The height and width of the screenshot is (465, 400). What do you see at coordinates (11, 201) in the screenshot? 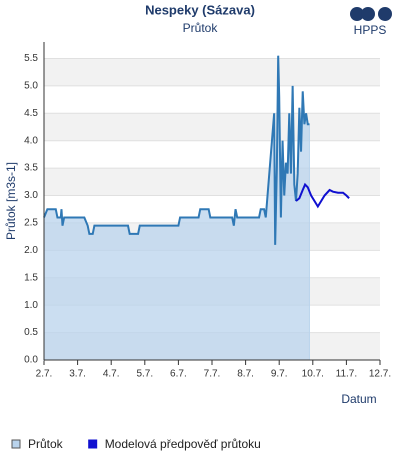
I see `y-axis-label: Průtok [m3s-1]` at bounding box center [11, 201].